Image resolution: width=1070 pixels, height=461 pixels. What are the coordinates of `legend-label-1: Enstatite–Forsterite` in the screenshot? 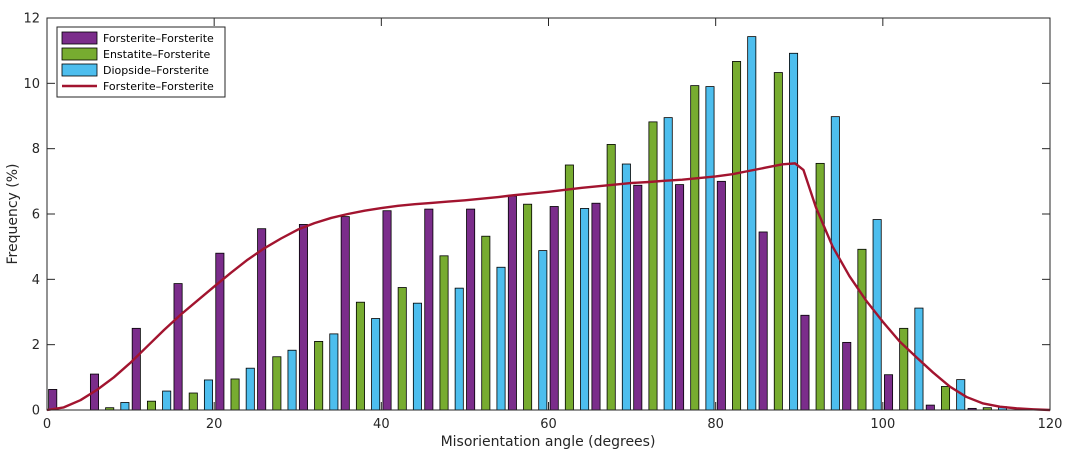 It's located at (157, 54).